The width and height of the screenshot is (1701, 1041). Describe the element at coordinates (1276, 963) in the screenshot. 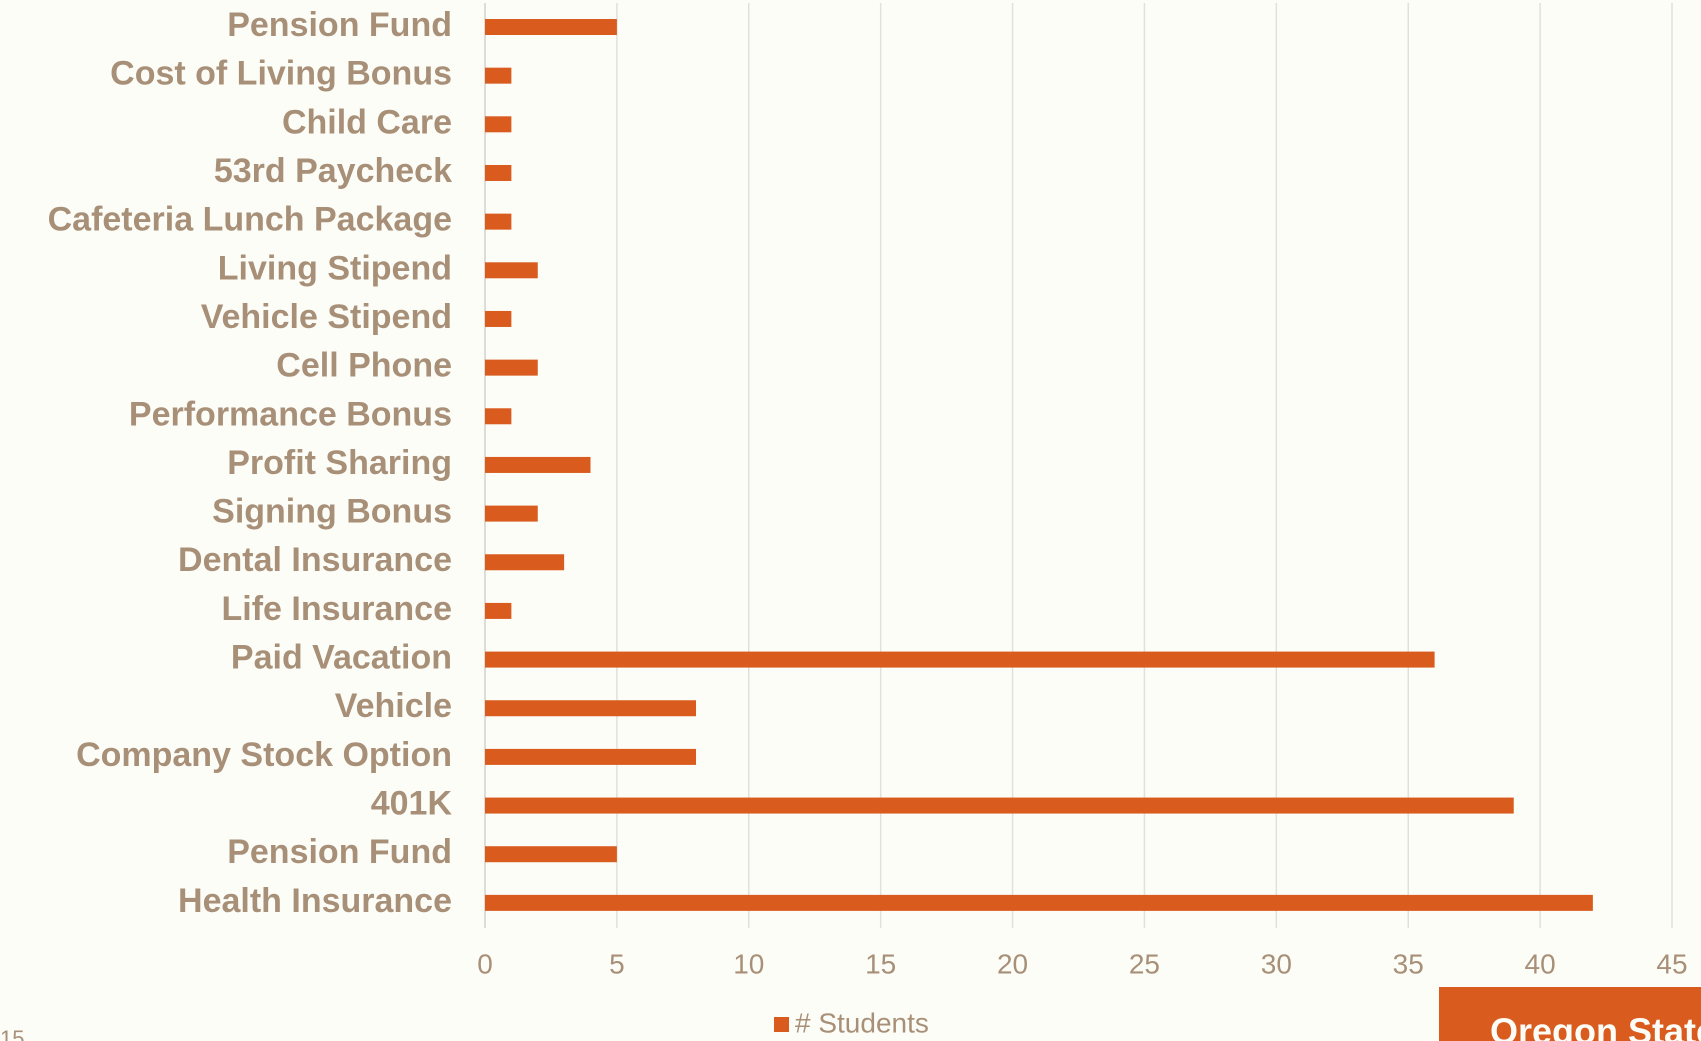

I see `x-tick-label: 30` at that location.